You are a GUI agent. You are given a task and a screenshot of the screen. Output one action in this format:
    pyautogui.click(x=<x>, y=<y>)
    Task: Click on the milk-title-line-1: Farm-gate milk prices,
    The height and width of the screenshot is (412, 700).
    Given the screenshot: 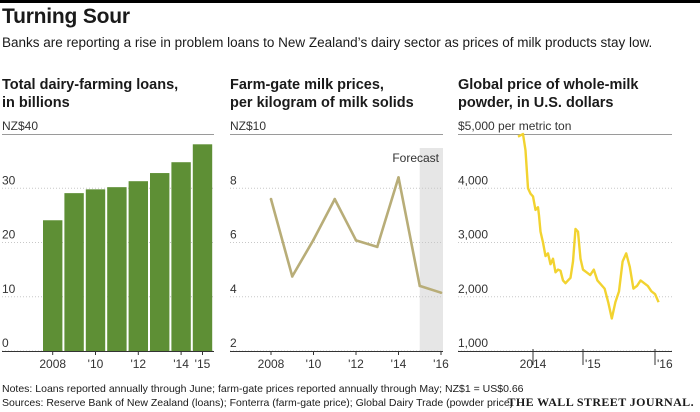 What is the action you would take?
    pyautogui.click(x=307, y=85)
    